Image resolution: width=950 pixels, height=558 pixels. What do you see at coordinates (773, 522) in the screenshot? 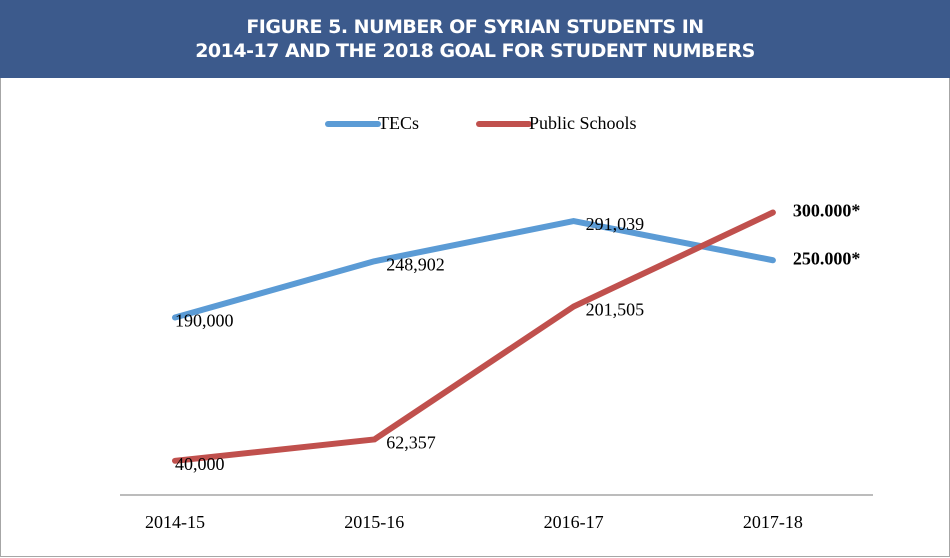
I see `x-tick-label: 2017-18` at bounding box center [773, 522].